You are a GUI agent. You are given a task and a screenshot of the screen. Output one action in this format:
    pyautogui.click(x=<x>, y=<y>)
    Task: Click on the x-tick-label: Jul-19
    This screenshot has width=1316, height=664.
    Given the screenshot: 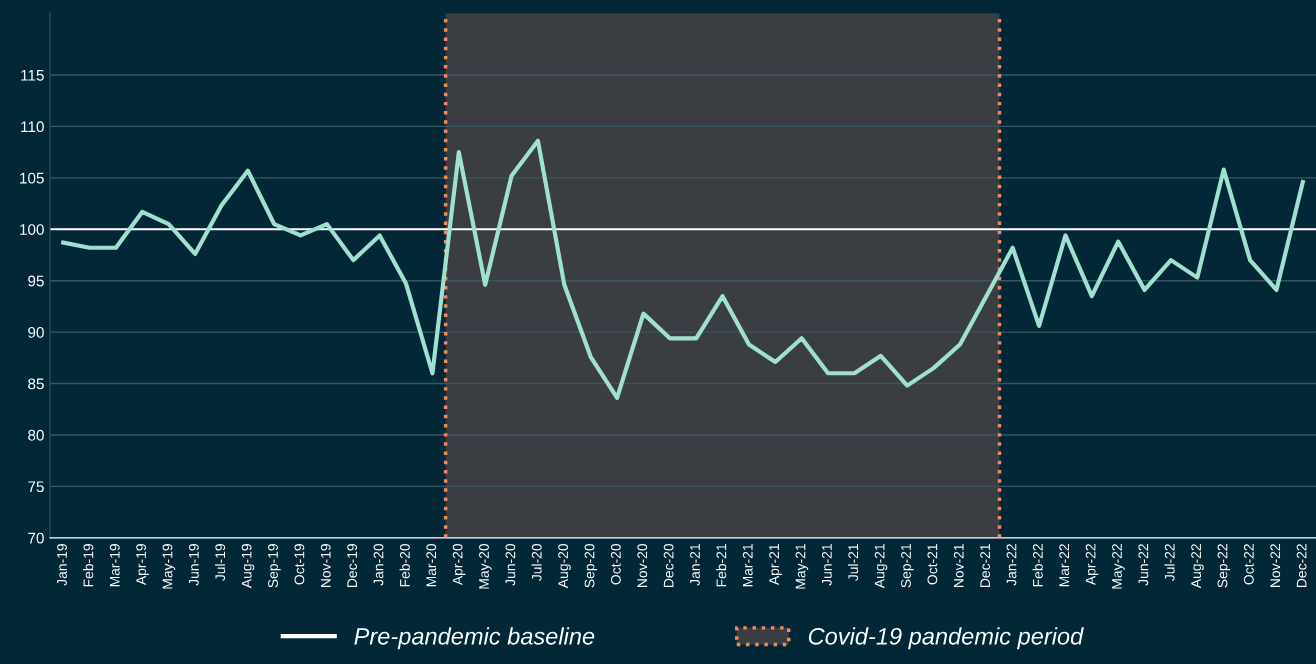 What is the action you would take?
    pyautogui.click(x=220, y=562)
    